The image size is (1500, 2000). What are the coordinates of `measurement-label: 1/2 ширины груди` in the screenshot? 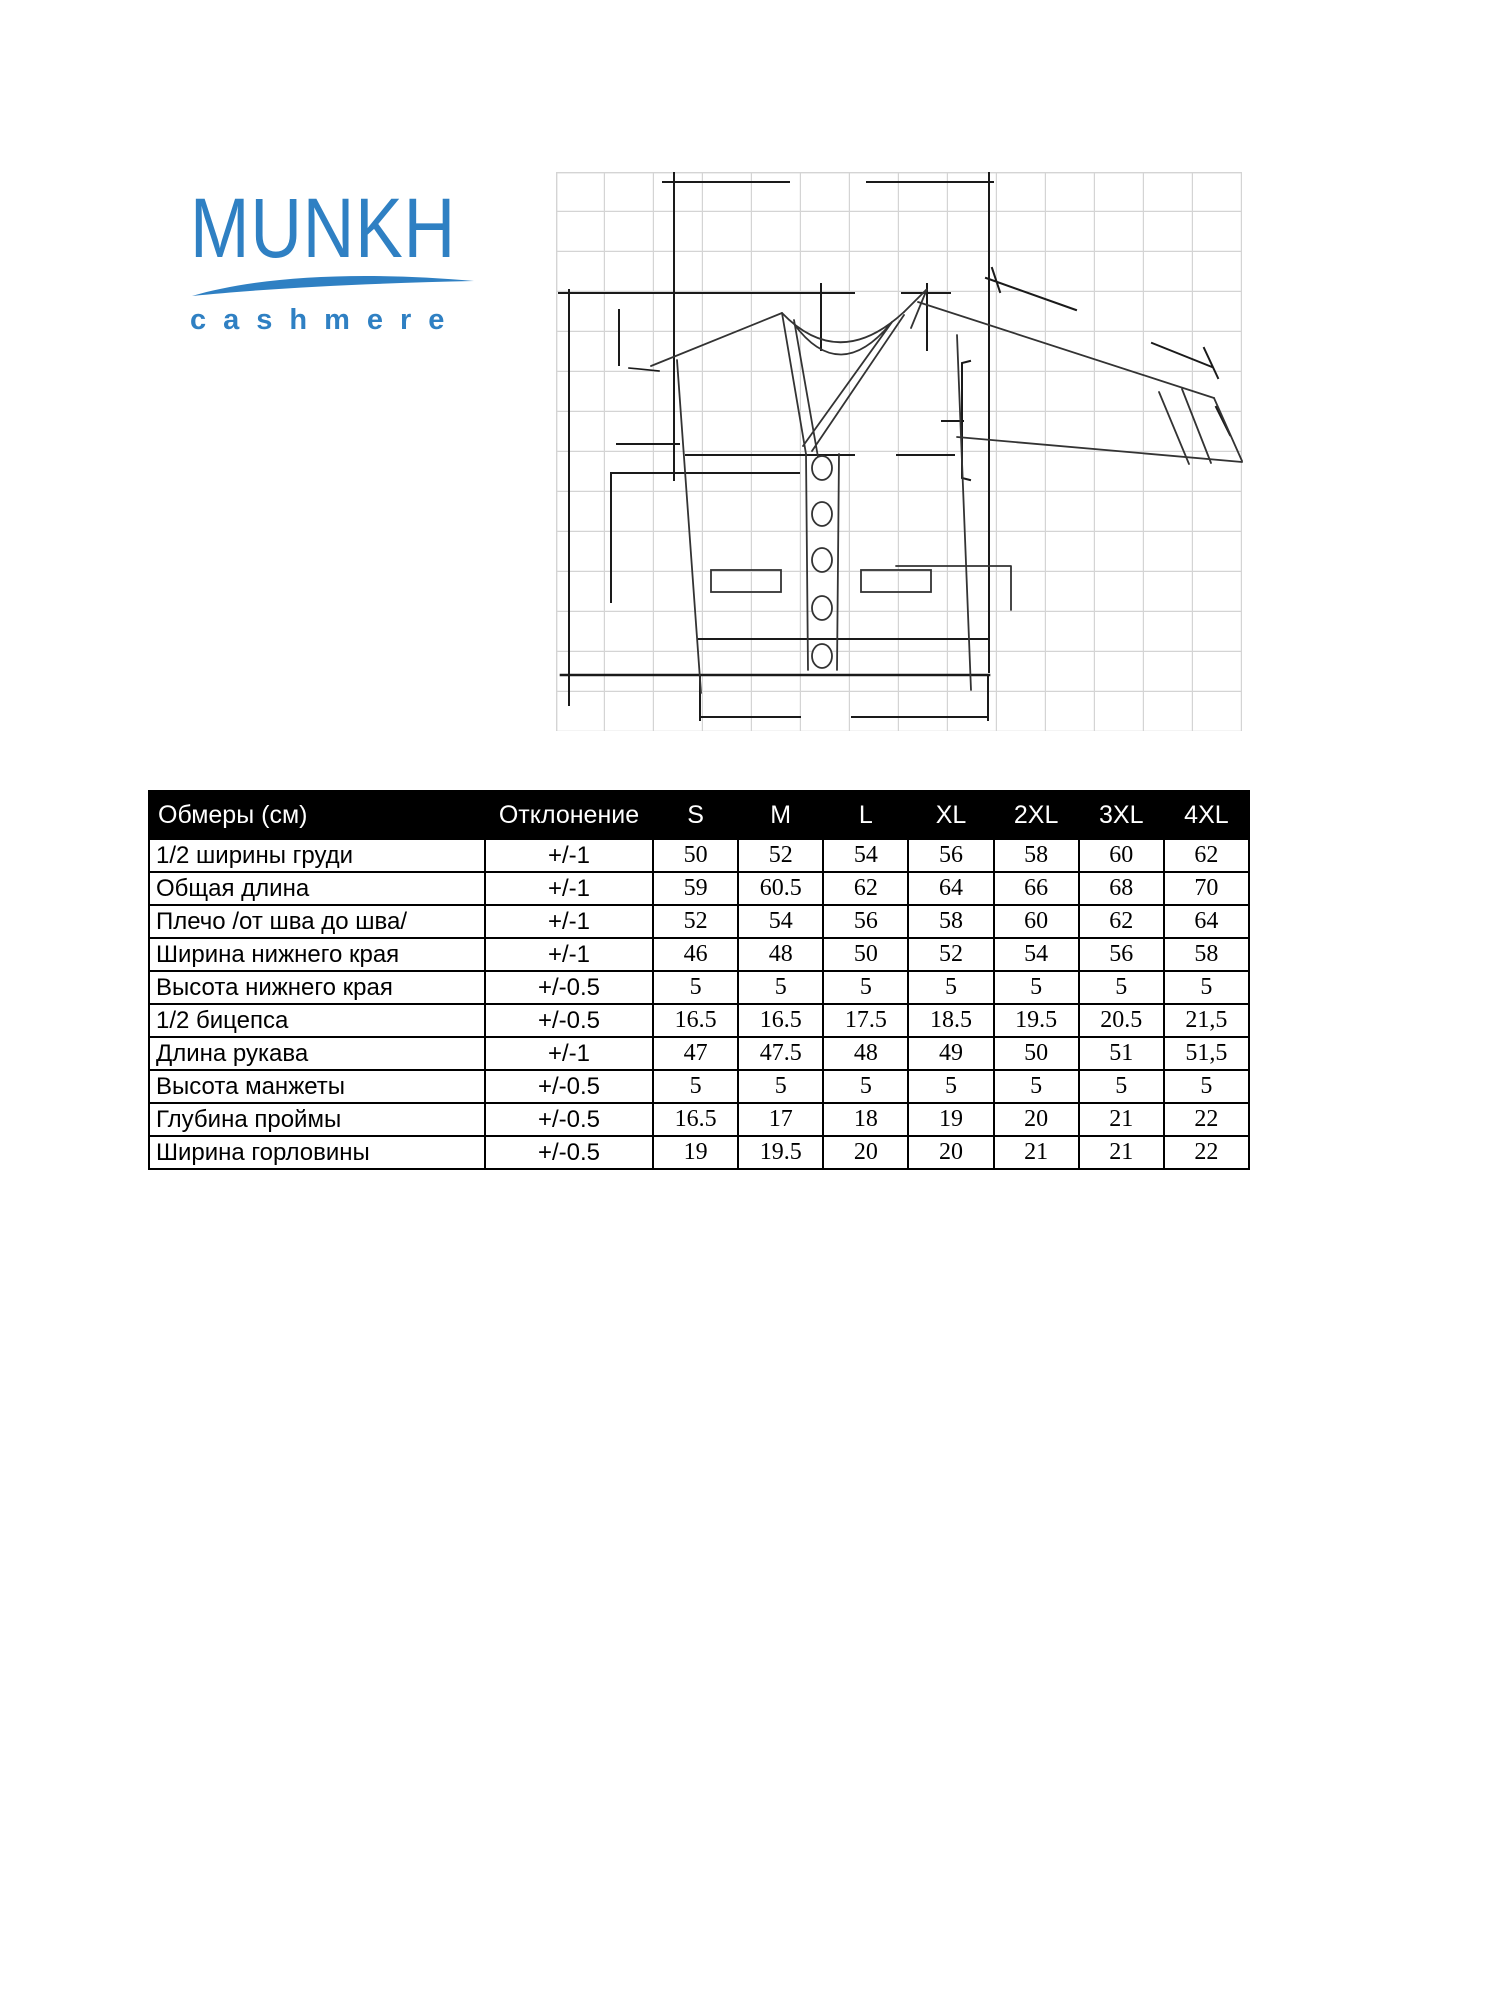 It's located at (317, 855).